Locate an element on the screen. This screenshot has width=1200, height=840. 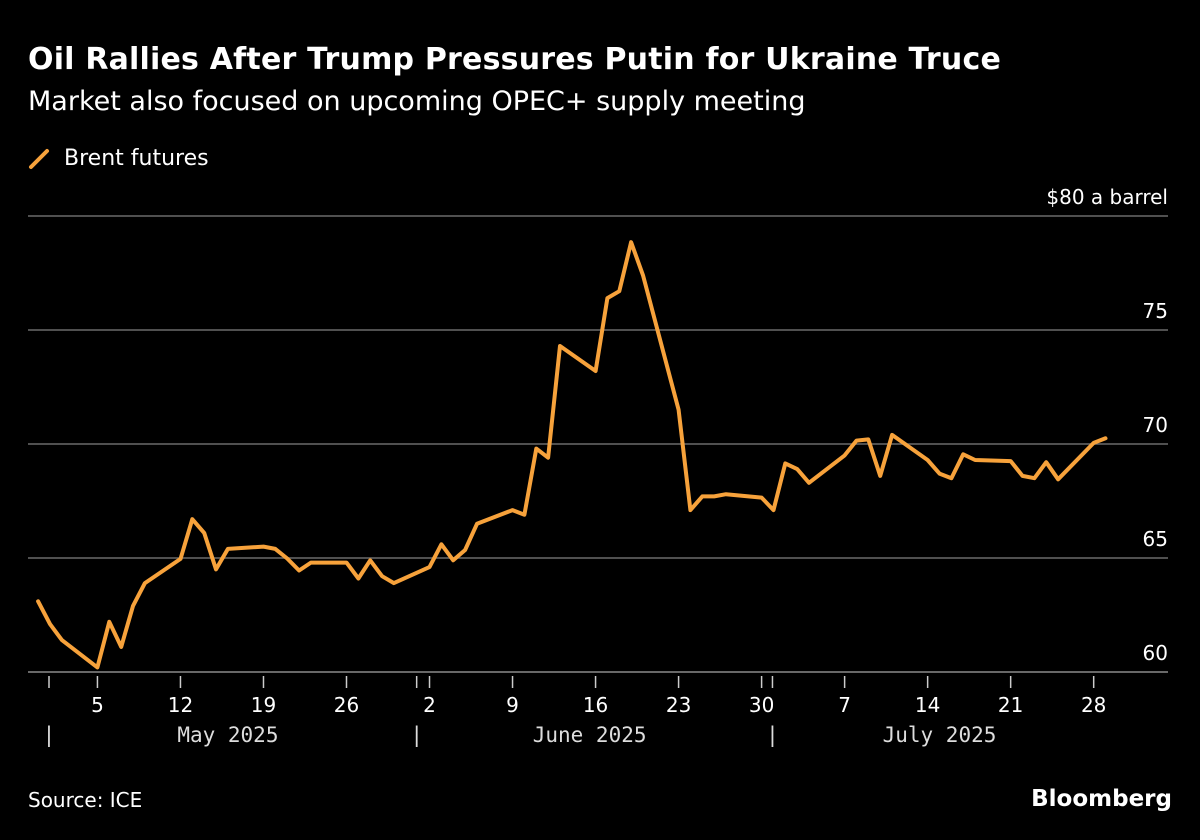
month-label: June 2025 is located at coordinates (590, 735).